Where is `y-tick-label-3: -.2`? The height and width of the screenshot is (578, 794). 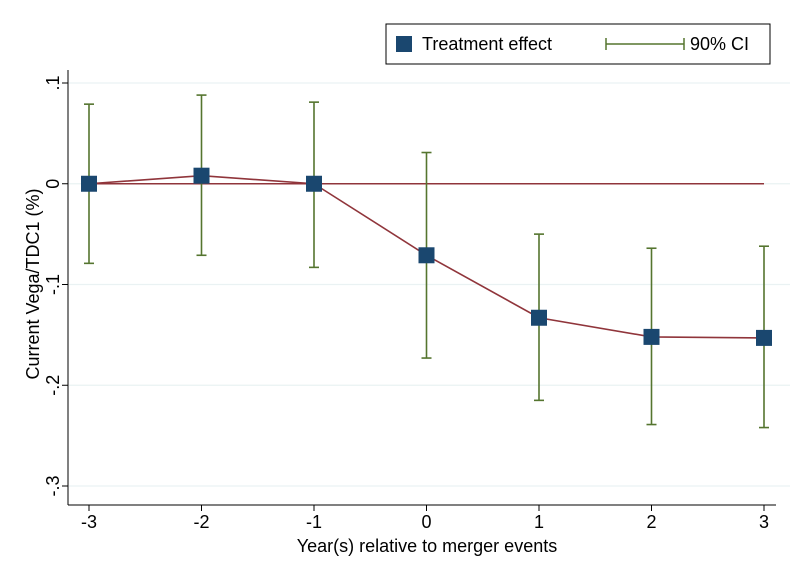
y-tick-label-3: -.2 is located at coordinates (53, 385).